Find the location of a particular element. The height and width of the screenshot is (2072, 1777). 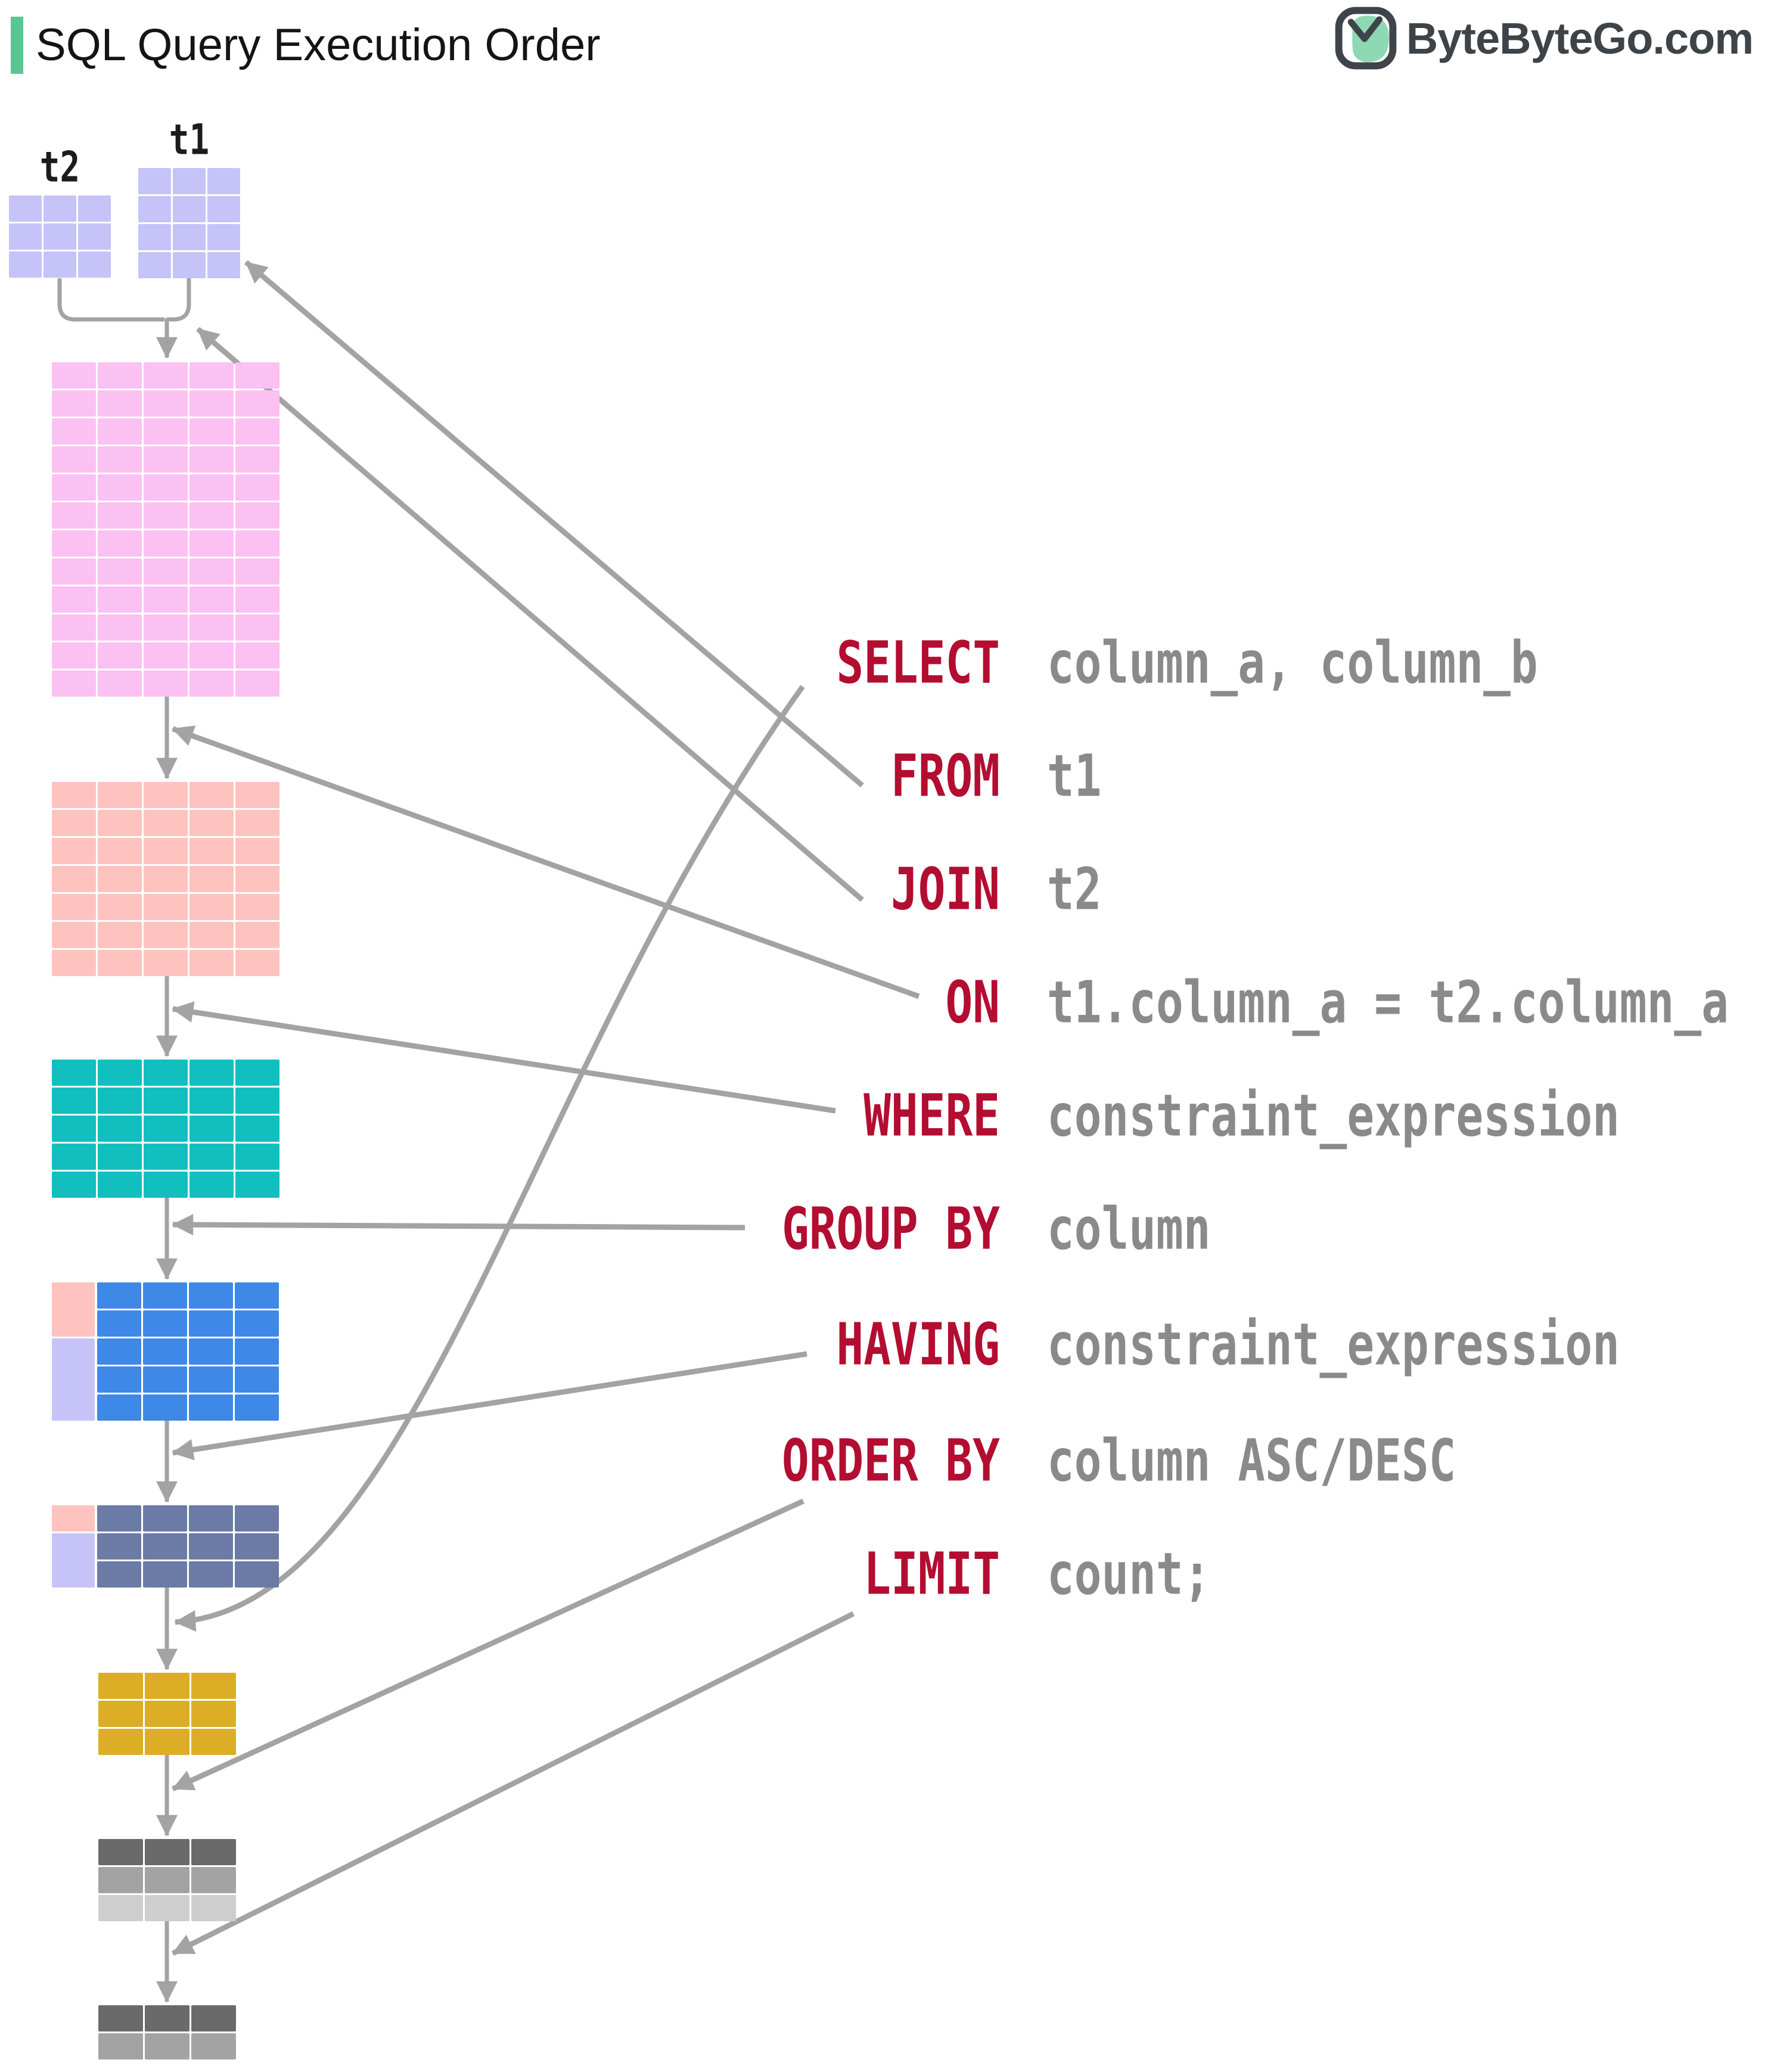

arrow-having-to-junction is located at coordinates (489, 1406).